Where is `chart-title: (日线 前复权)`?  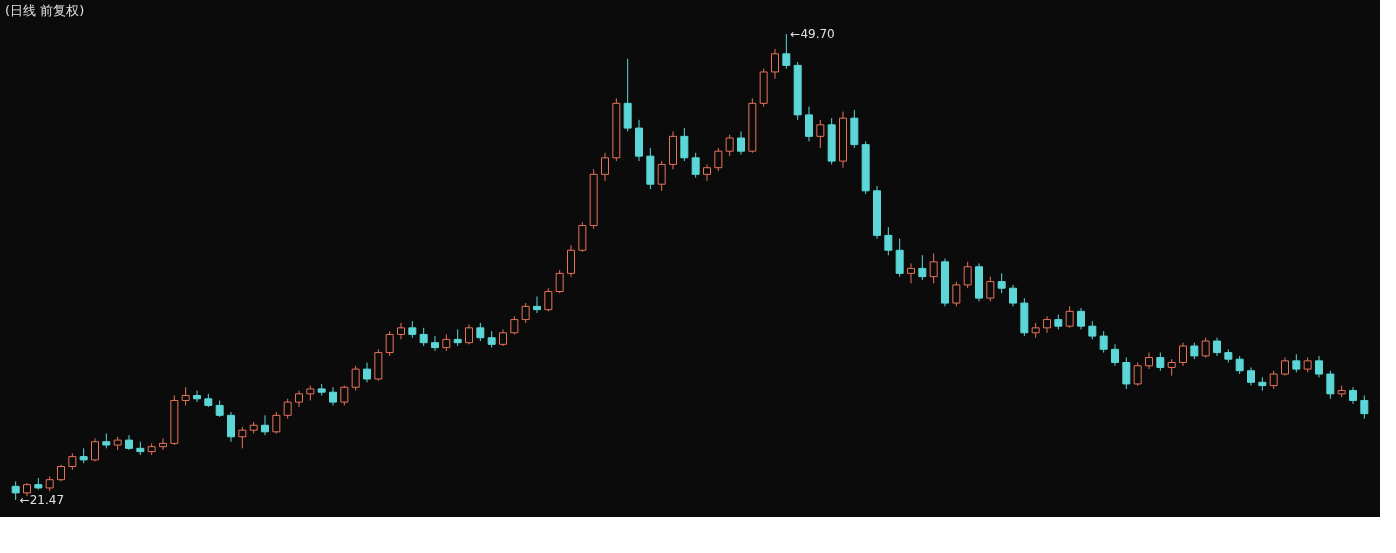 chart-title: (日线 前复权) is located at coordinates (45, 10).